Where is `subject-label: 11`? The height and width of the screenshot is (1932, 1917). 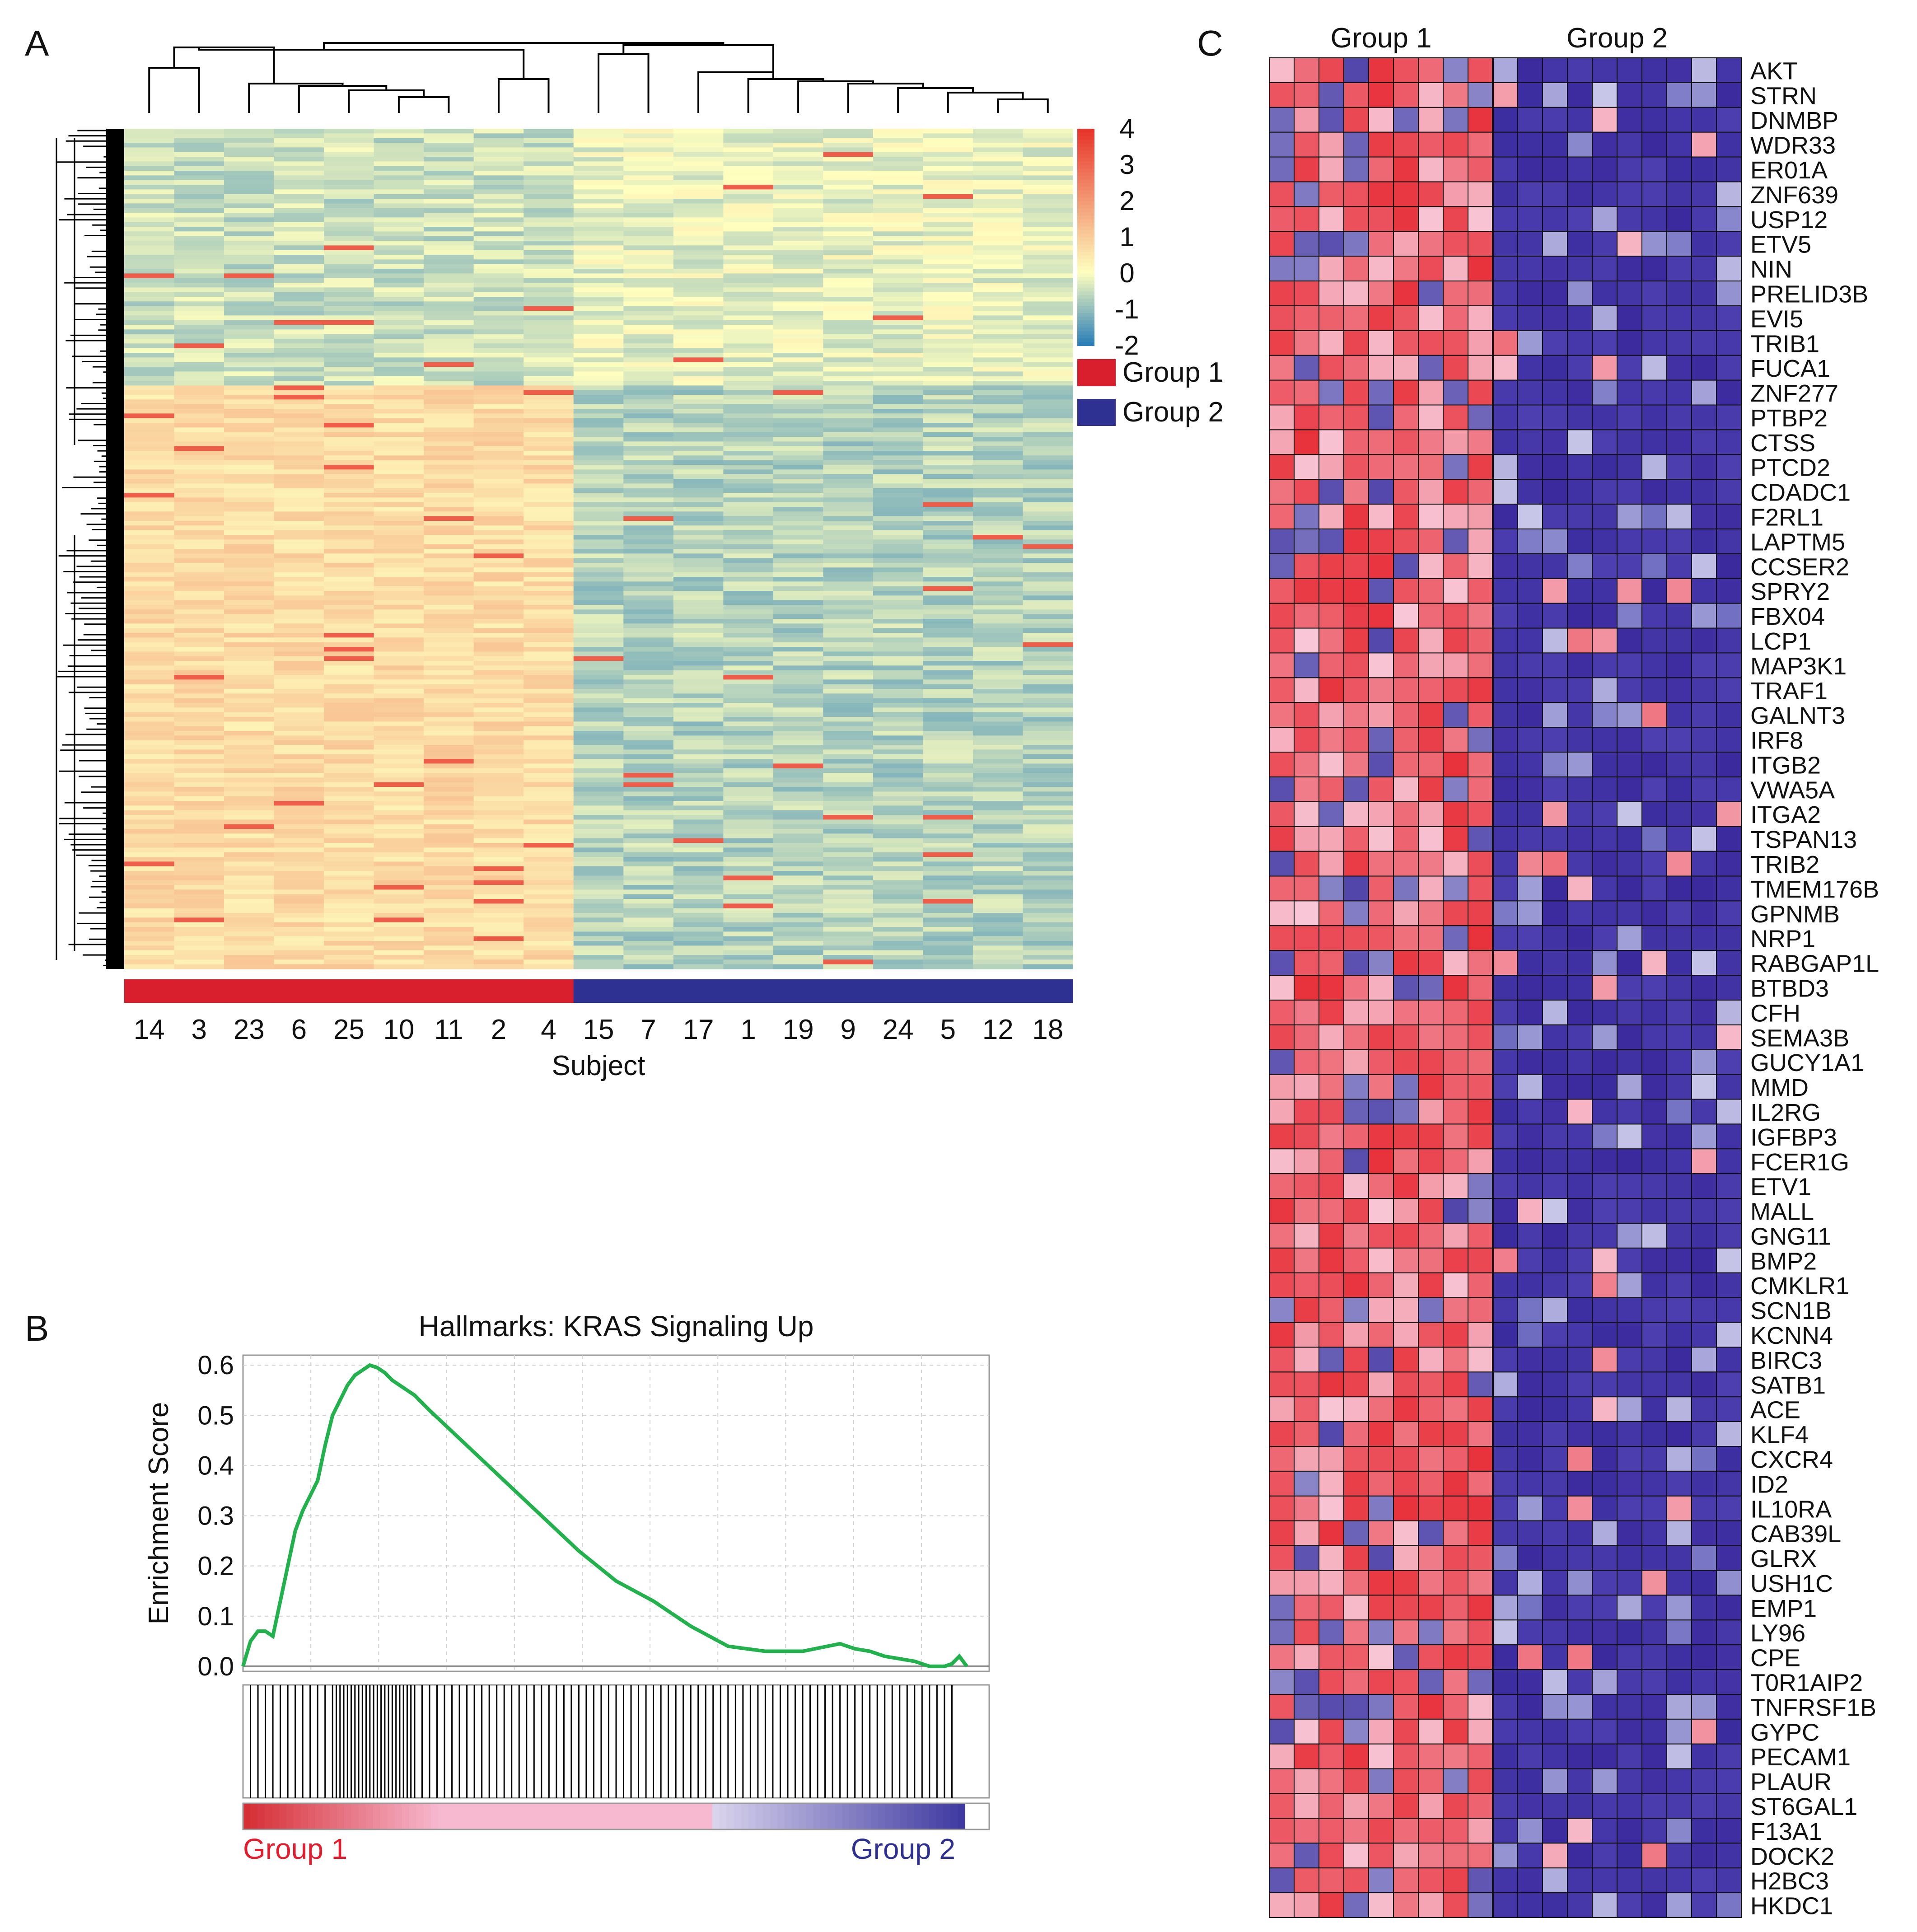
subject-label: 11 is located at coordinates (448, 1029).